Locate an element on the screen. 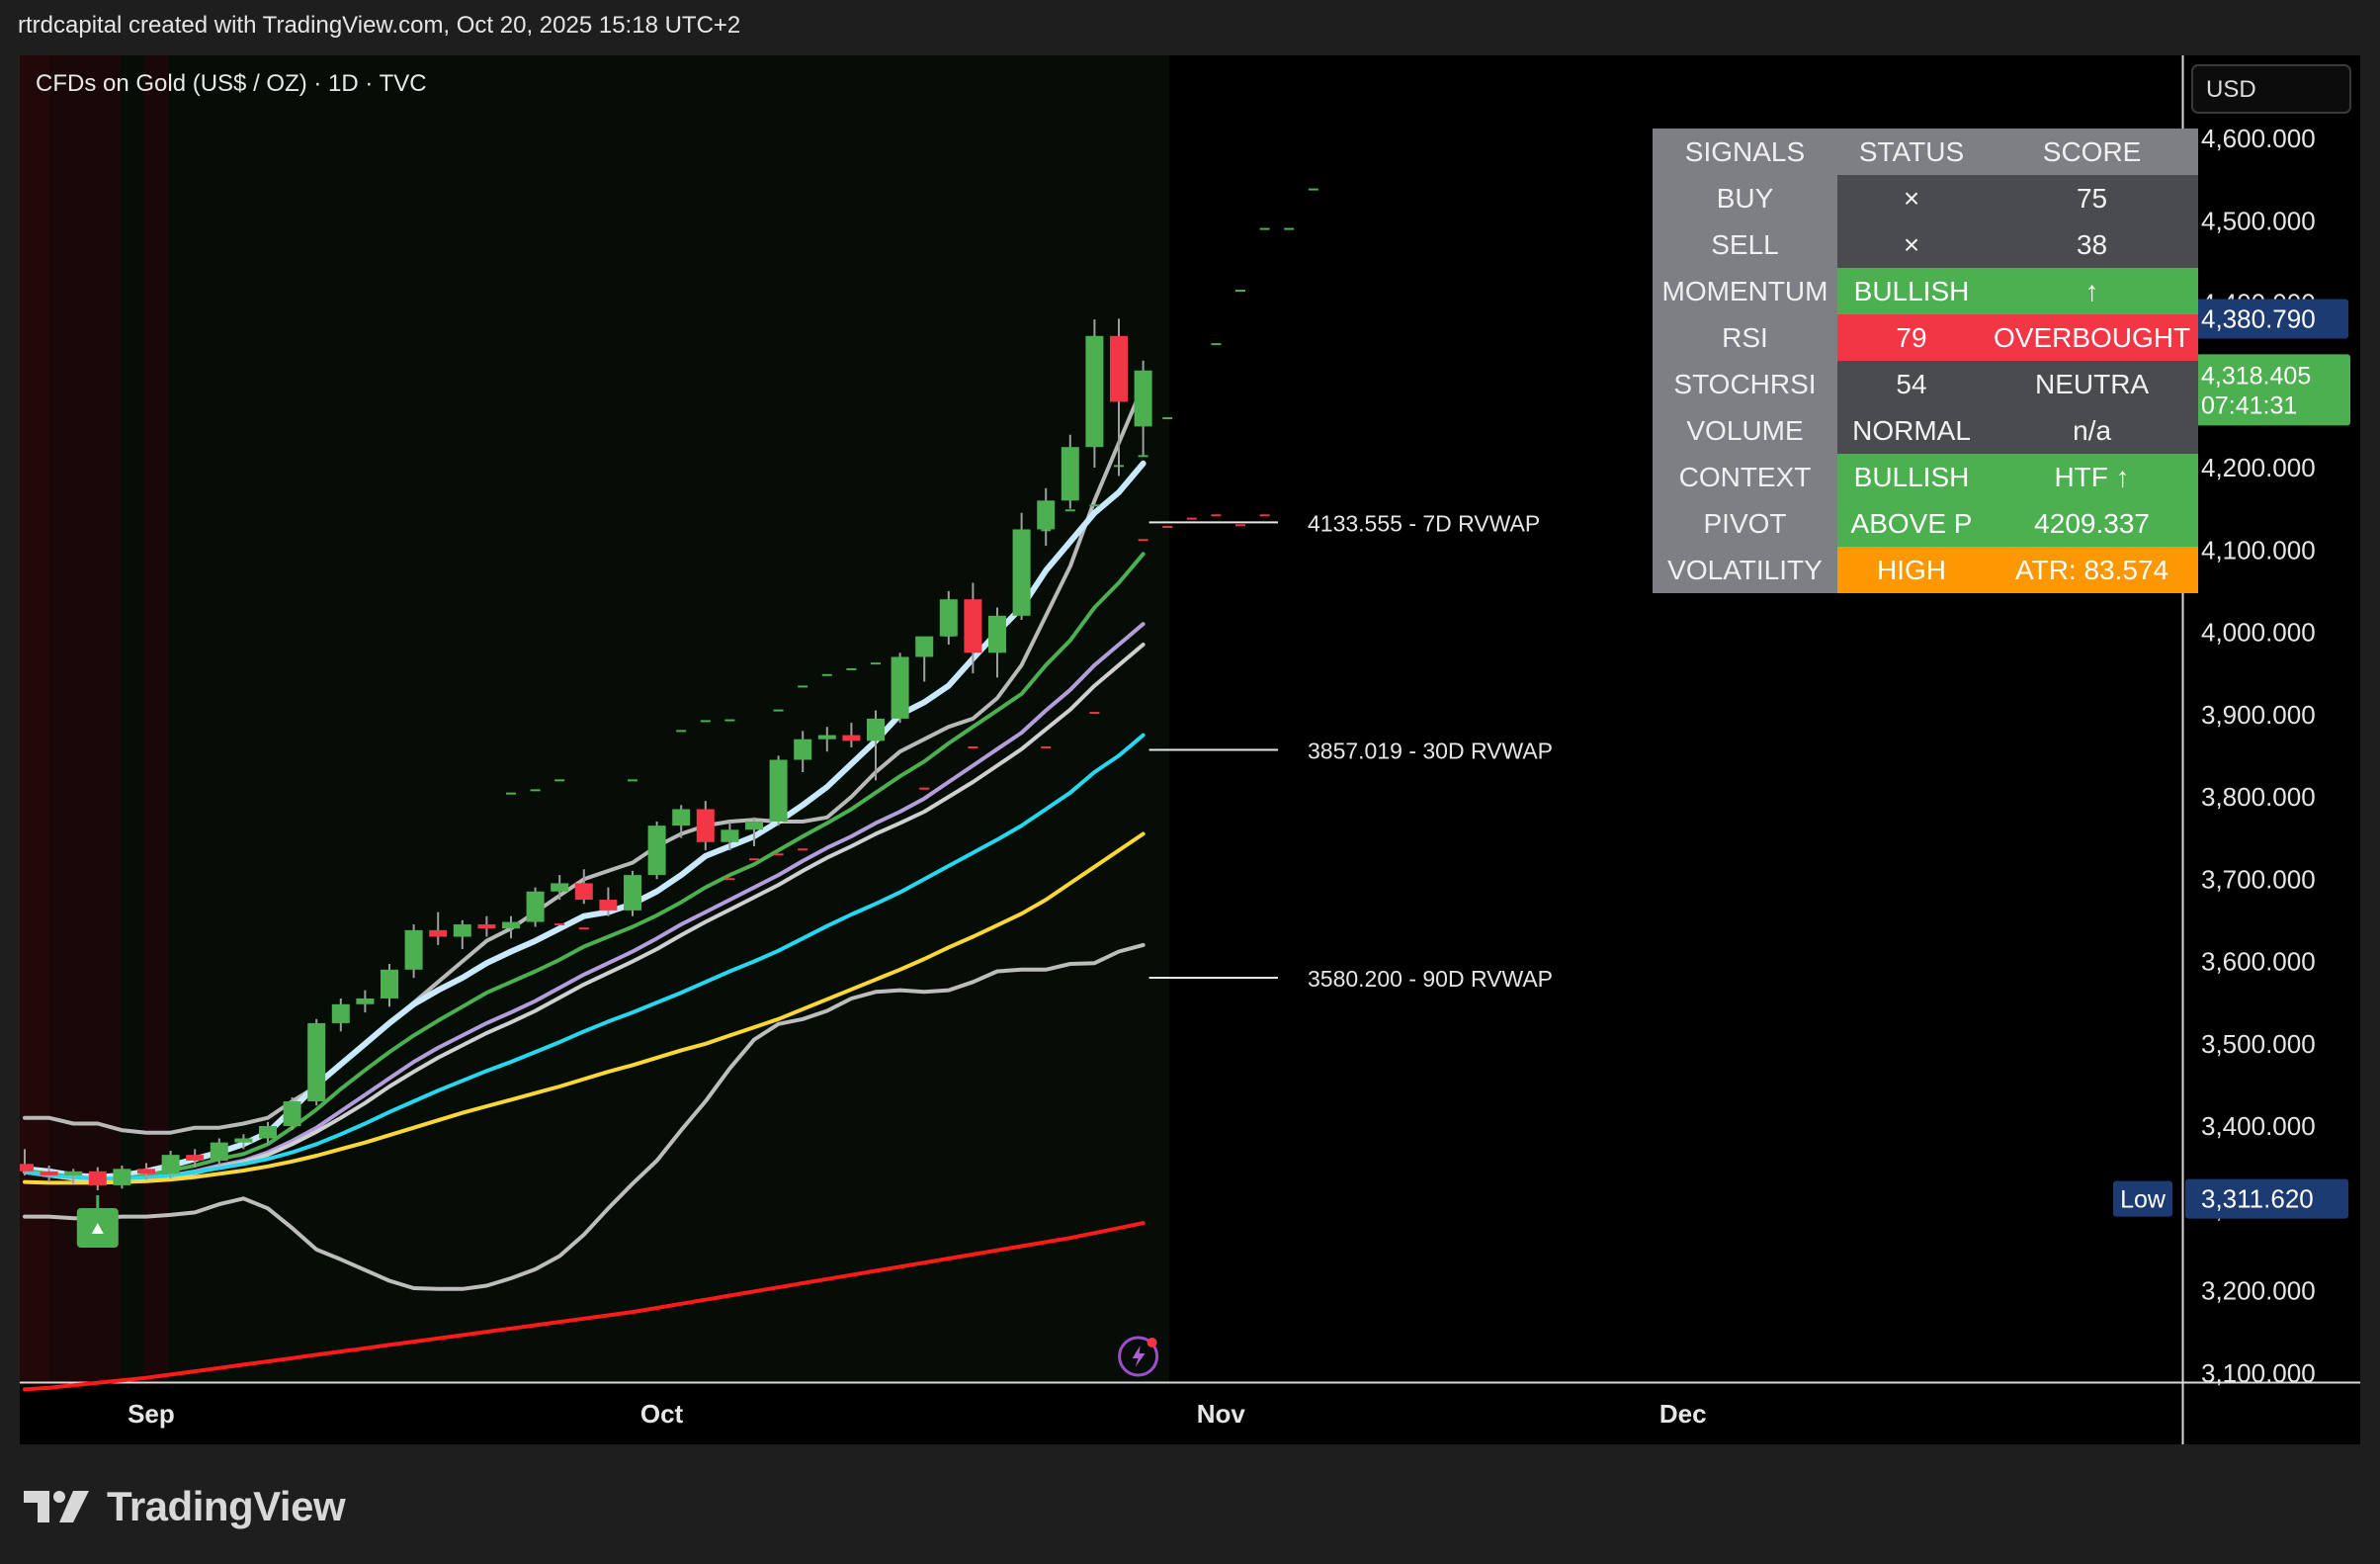  signal-row-volume: VOLUME NORMAL n/a is located at coordinates (1926, 430).